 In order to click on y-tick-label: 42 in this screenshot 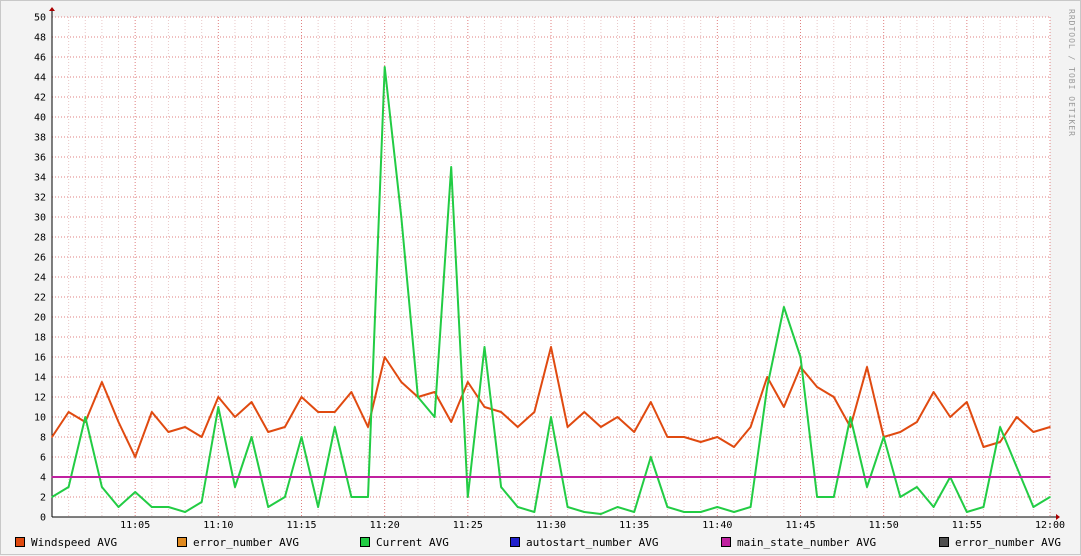, I will do `click(40, 98)`.